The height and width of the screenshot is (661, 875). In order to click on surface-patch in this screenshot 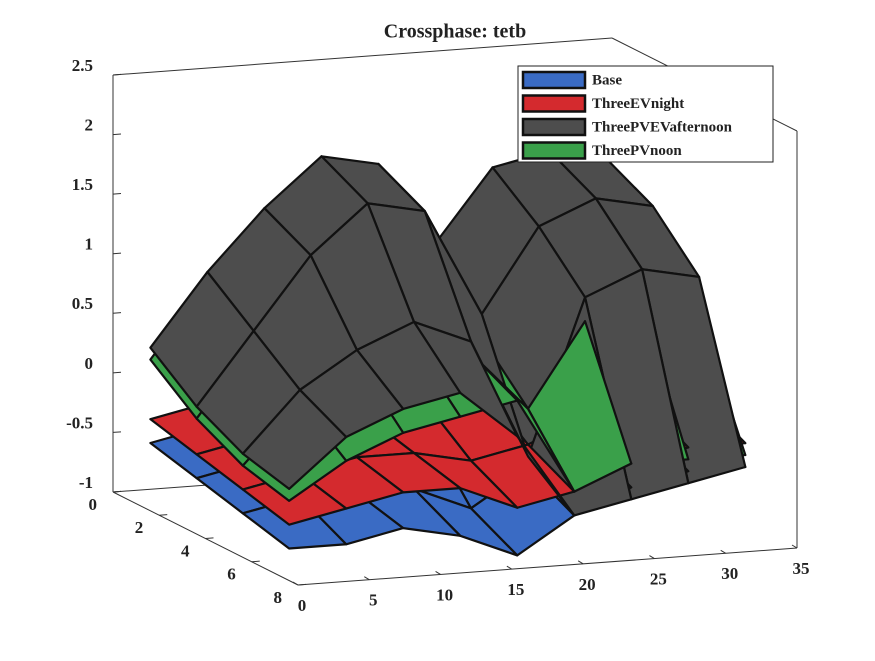, I will do `click(294, 439)`.